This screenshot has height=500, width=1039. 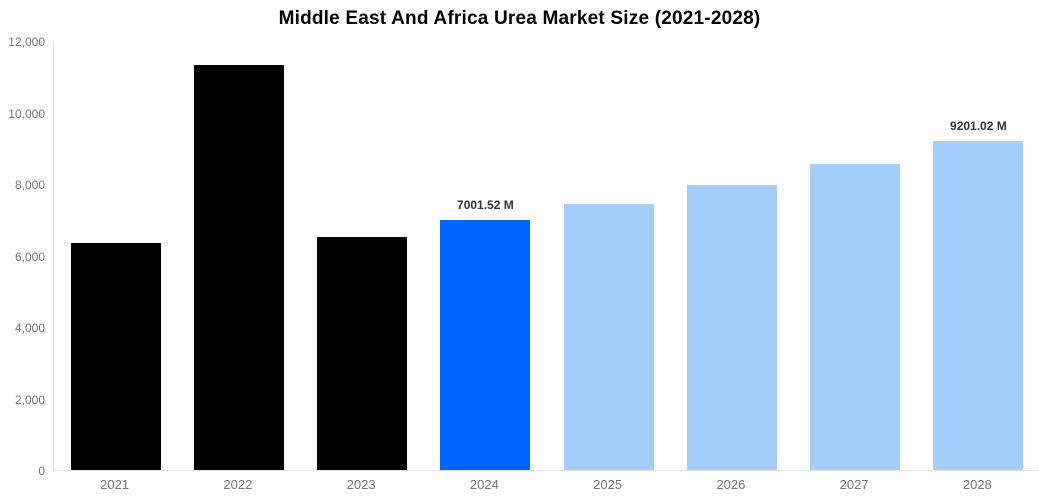 I want to click on y-axis-tick-label: 0, so click(x=41, y=471).